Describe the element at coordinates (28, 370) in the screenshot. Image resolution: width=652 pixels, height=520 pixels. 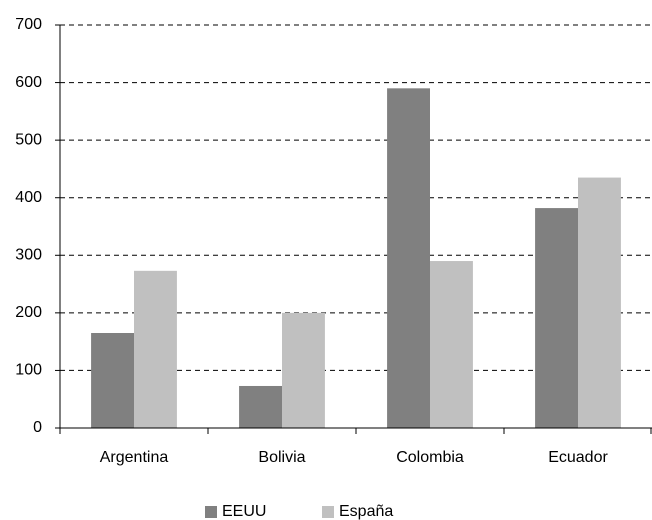
I see `y-tick-label: 100` at that location.